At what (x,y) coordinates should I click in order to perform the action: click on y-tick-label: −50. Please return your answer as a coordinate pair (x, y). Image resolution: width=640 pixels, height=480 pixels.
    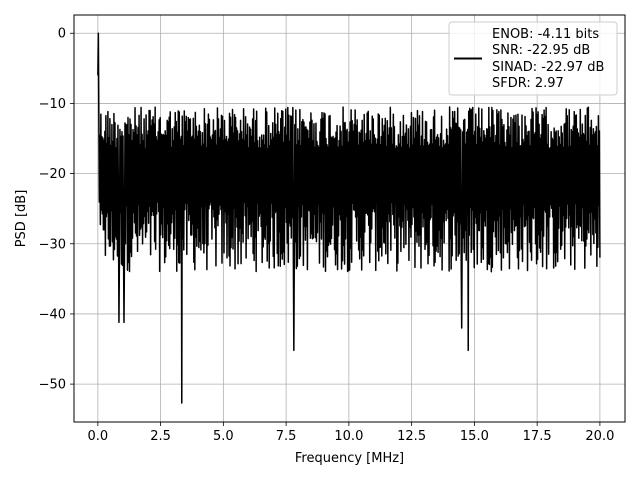
    Looking at the image, I should click on (52, 385).